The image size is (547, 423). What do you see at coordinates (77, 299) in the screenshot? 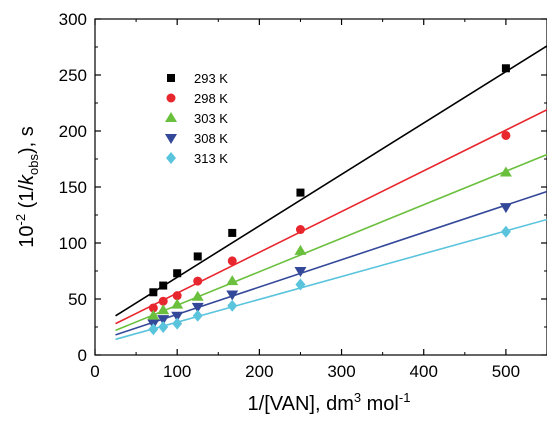
I see `y-tick-label: 50` at bounding box center [77, 299].